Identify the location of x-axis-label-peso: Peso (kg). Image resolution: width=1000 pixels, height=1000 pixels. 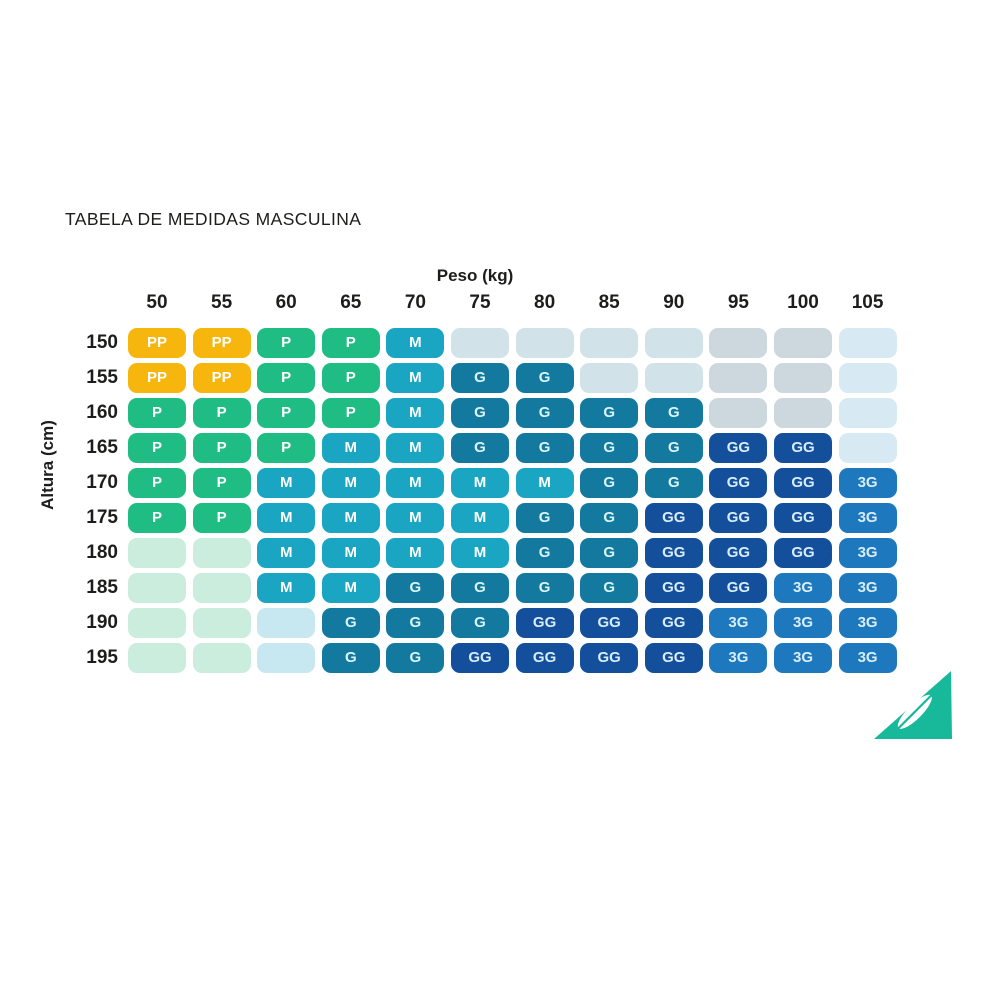
(475, 275).